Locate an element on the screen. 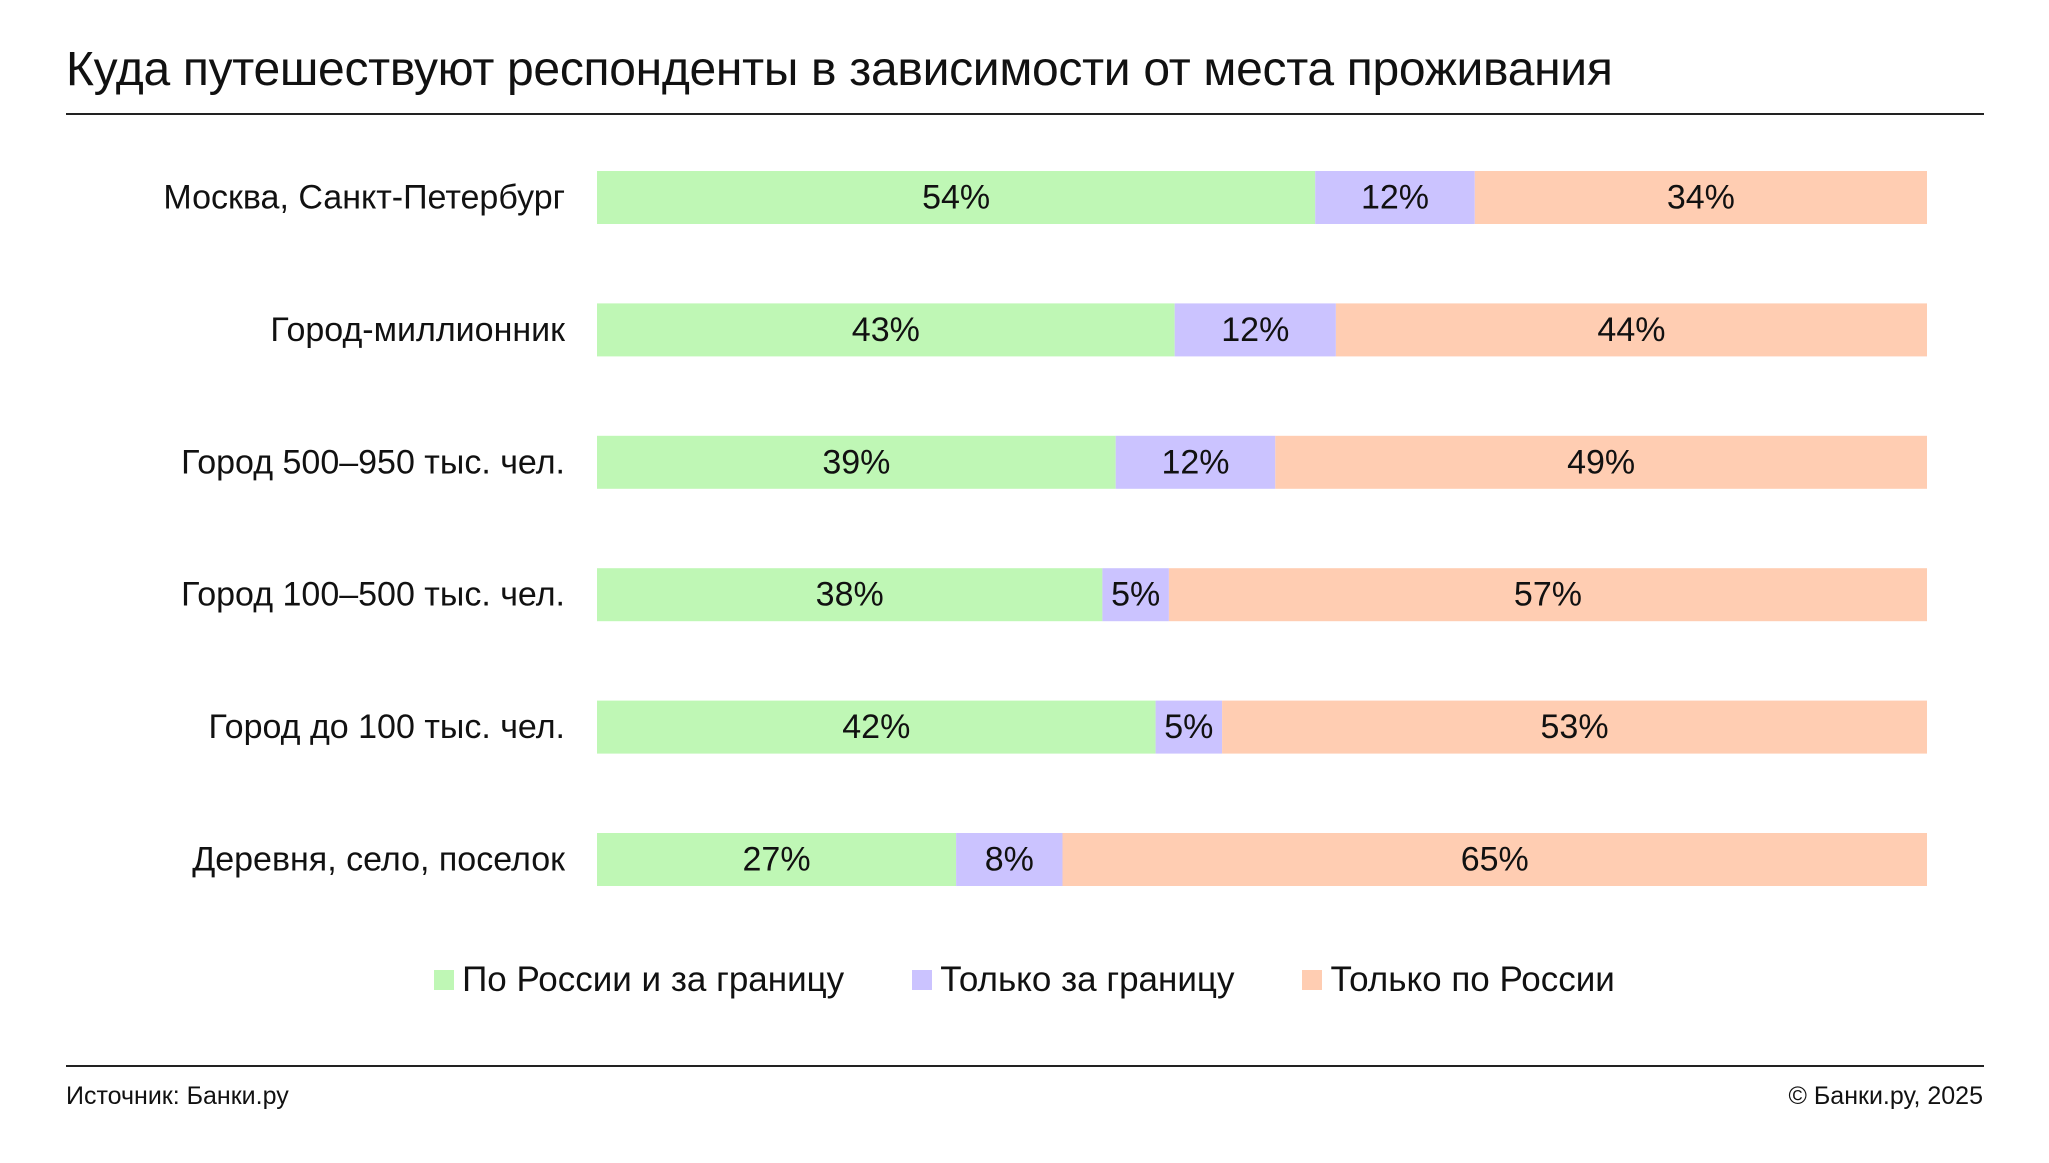 This screenshot has width=2049, height=1163. bottom-divider is located at coordinates (1025, 1066).